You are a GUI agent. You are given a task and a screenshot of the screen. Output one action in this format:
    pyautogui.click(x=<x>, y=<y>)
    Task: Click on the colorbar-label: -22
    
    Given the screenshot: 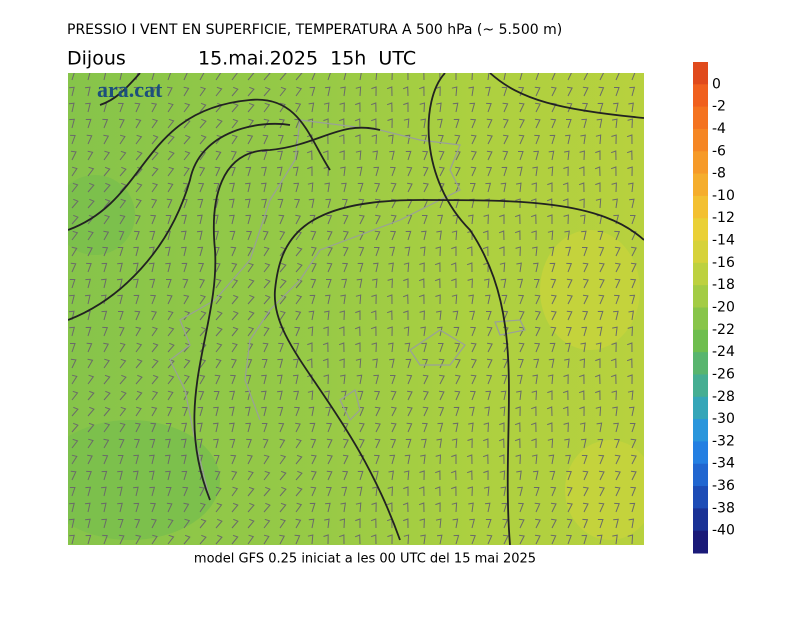 What is the action you would take?
    pyautogui.click(x=723, y=330)
    